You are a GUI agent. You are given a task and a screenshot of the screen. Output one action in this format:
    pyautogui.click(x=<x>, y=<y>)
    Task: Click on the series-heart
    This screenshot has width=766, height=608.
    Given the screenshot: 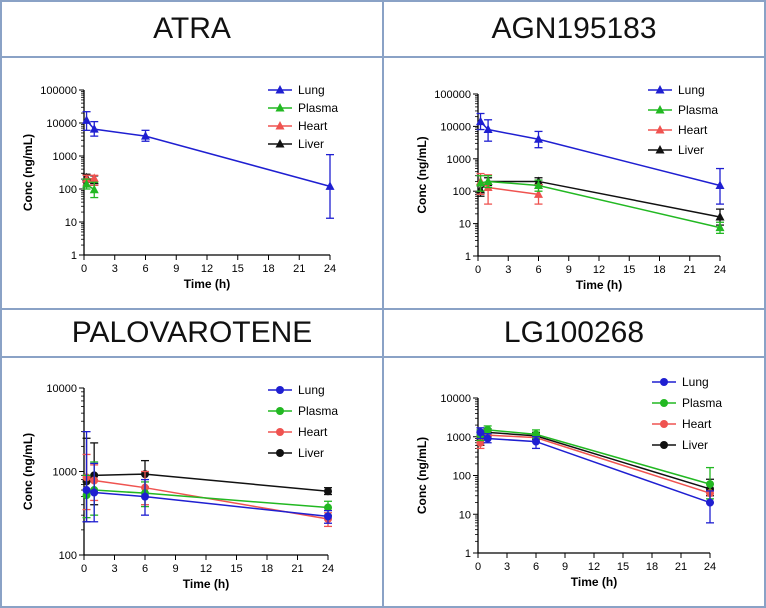 What is the action you would take?
    pyautogui.click(x=207, y=490)
    